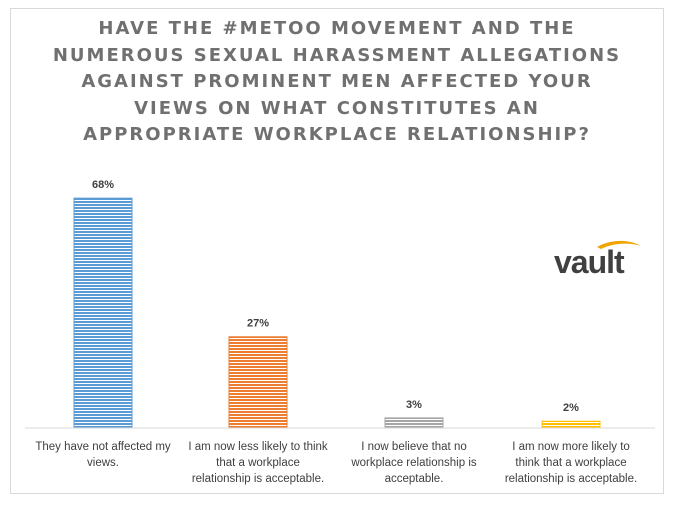 This screenshot has width=673, height=505. What do you see at coordinates (258, 324) in the screenshot?
I see `bar-value-label: 27%` at bounding box center [258, 324].